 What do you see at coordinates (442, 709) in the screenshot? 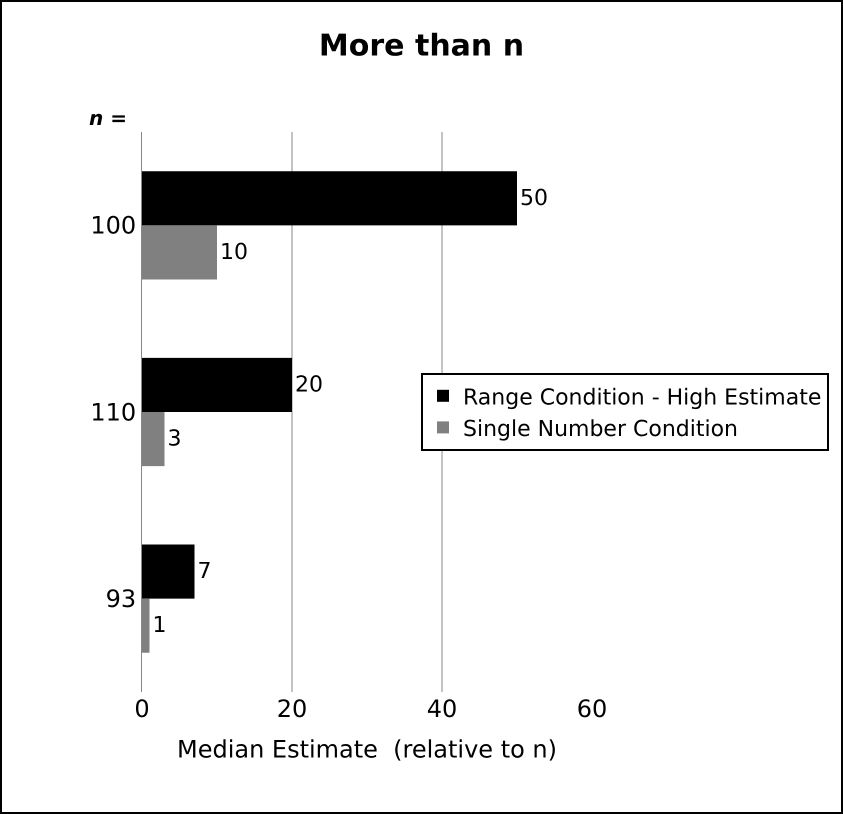
I see `x-tick-label: 40` at bounding box center [442, 709].